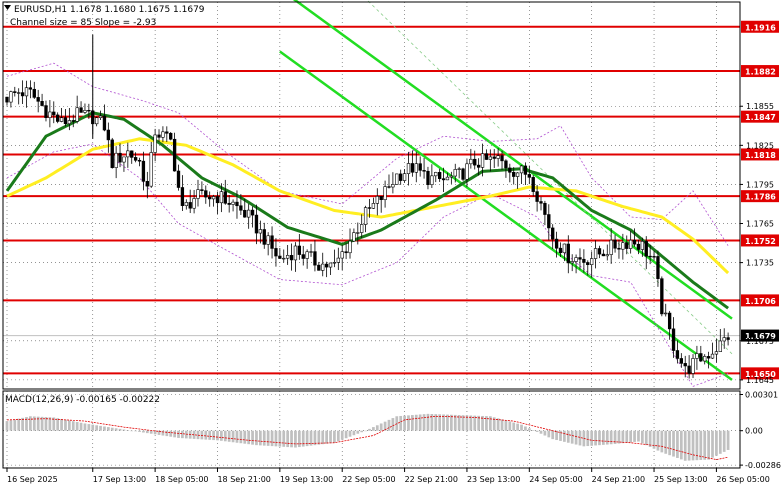  Describe the element at coordinates (760, 336) in the screenshot. I see `current-price-label: 1.1679` at that location.